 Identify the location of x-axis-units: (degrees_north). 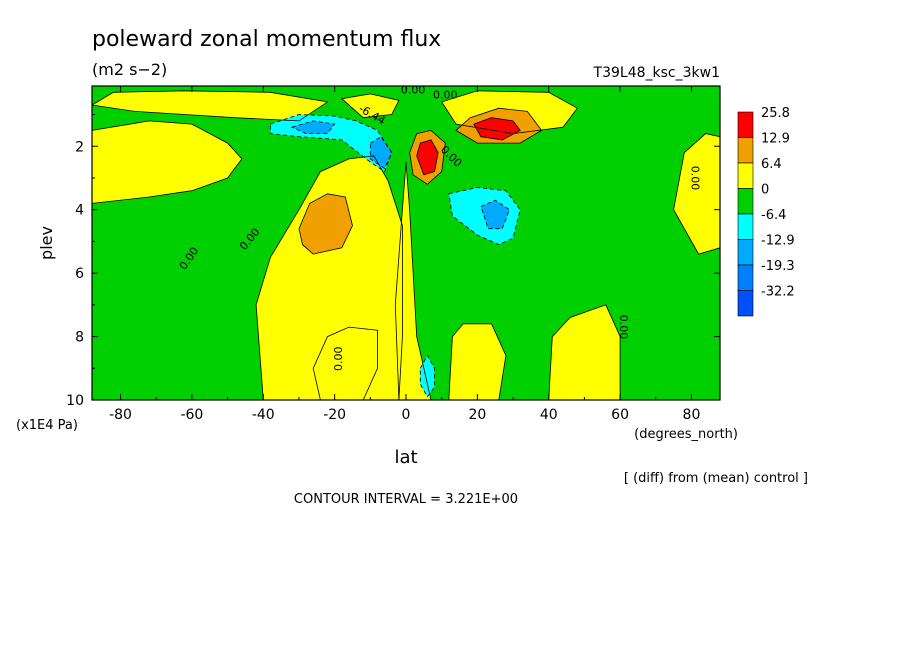
(686, 434).